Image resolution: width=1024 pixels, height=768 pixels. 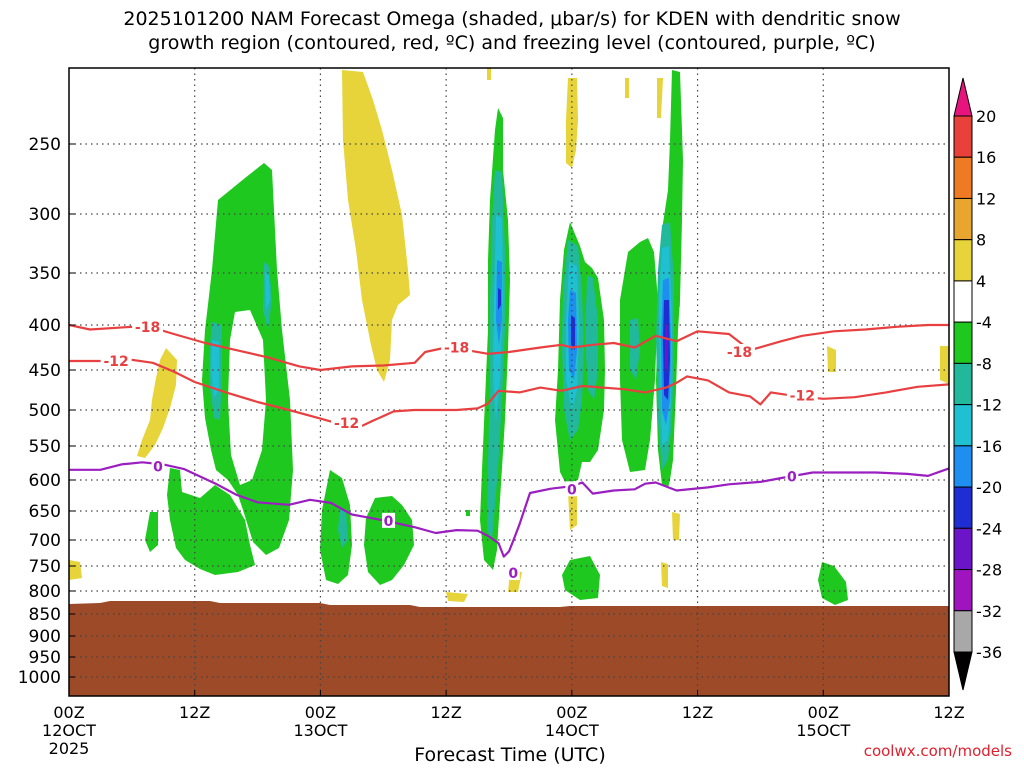 What do you see at coordinates (989, 528) in the screenshot?
I see `colorbar-label: -24` at bounding box center [989, 528].